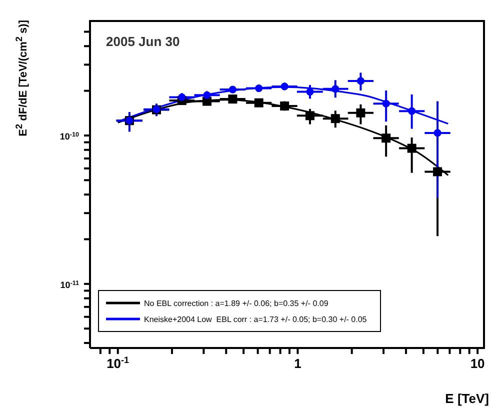 Image resolution: width=497 pixels, height=413 pixels. Describe the element at coordinates (298, 363) in the screenshot. I see `x-tick-label: 1` at that location.